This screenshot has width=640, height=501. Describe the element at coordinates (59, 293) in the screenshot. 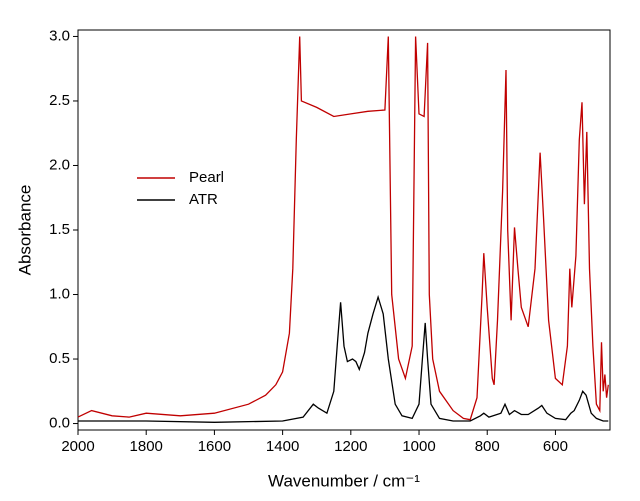

I see `y-tick-label: 1.0` at that location.